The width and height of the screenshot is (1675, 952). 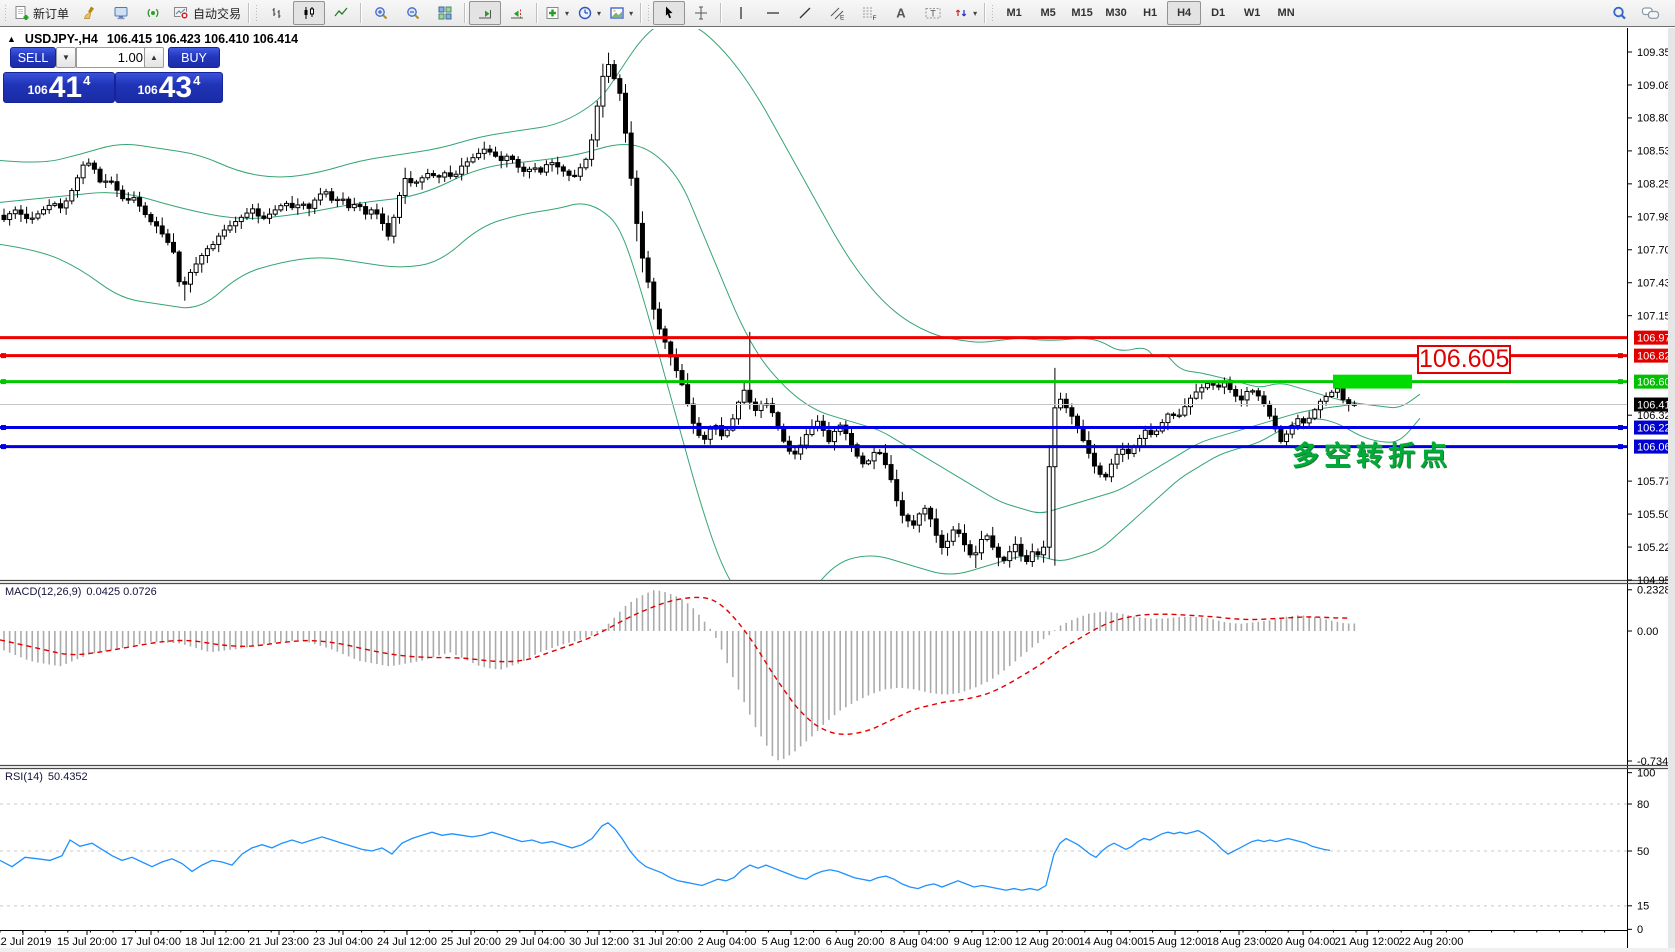 What do you see at coordinates (67, 777) in the screenshot?
I see `rsi-value: 50.4352` at bounding box center [67, 777].